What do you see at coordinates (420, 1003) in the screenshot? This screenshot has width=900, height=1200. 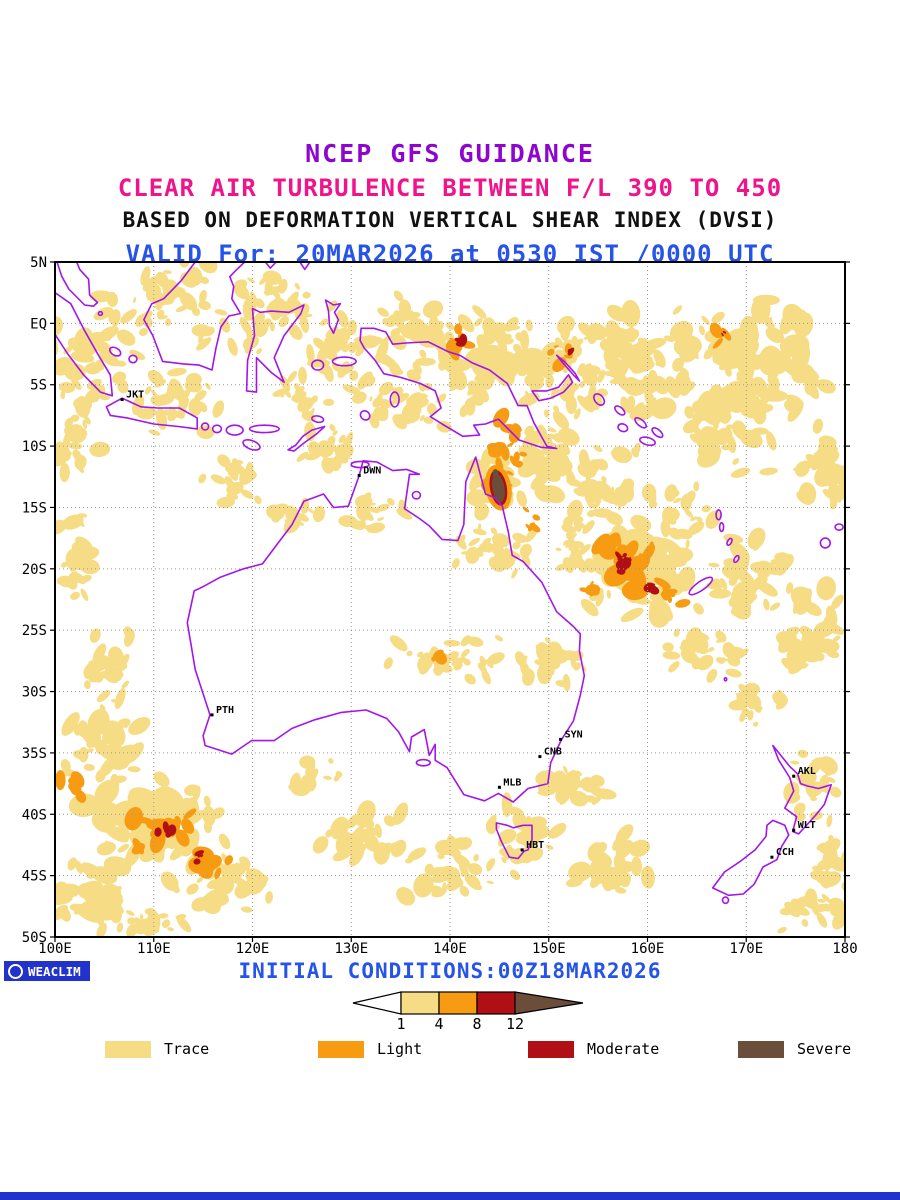 I see `colorbar-segment-trace` at bounding box center [420, 1003].